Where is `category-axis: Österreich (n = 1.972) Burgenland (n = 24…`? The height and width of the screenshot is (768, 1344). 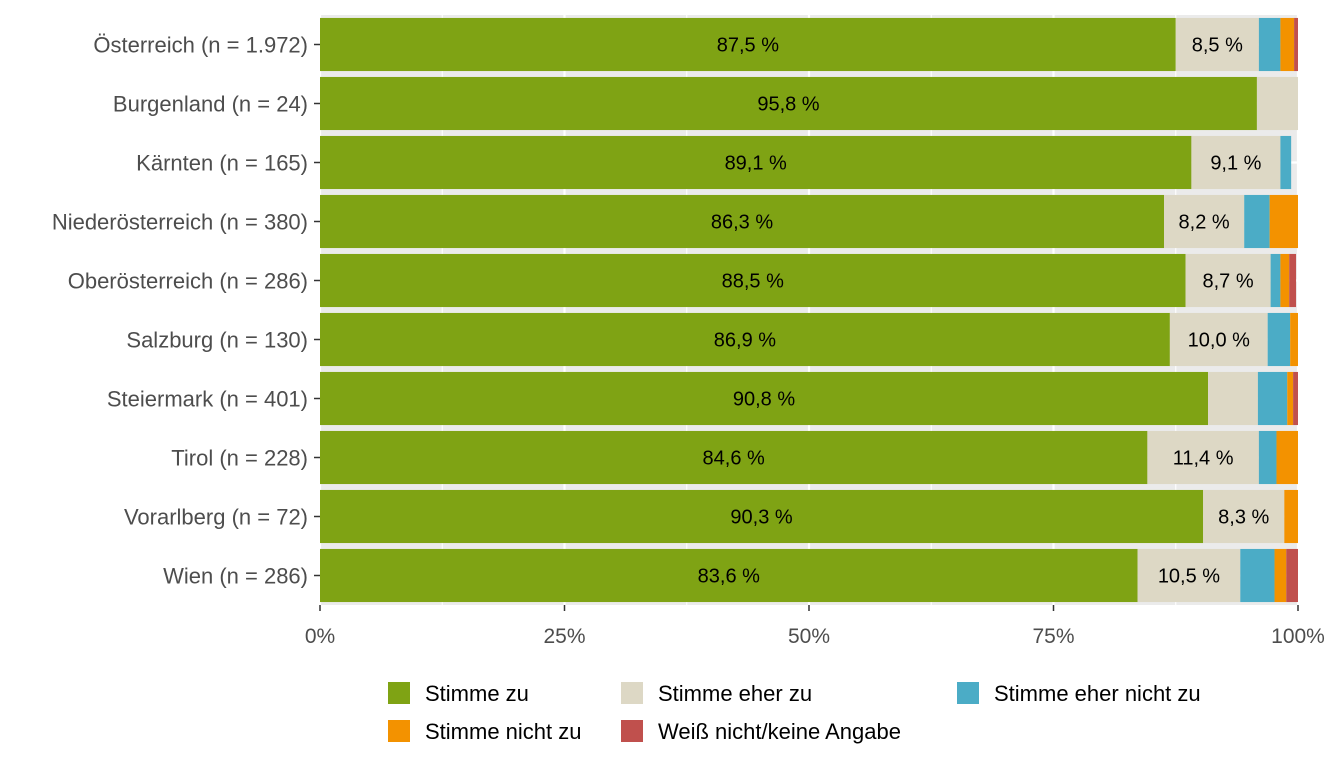 category-axis: Österreich (n = 1.972) Burgenland (n = 24… is located at coordinates (186, 311).